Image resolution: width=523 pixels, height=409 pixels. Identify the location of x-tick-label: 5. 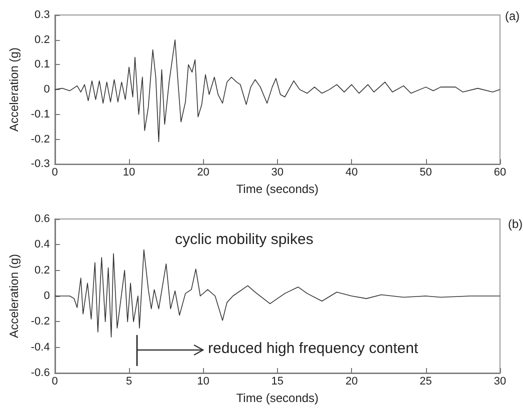
(129, 382).